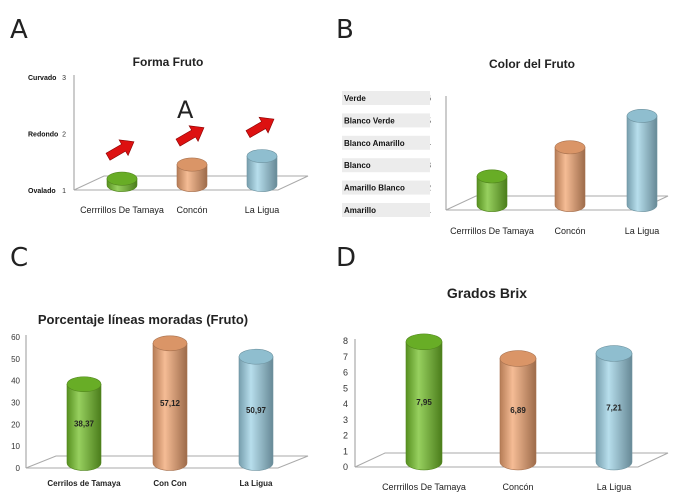 This screenshot has height=493, width=687. I want to click on data-label: 7,95, so click(424, 402).